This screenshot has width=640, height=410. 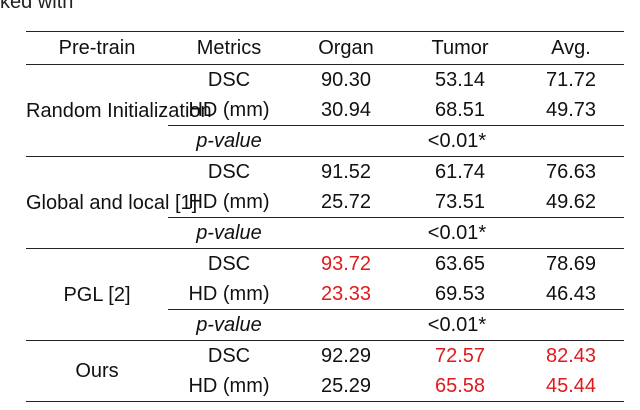 I want to click on avg-value: 49.62, so click(x=571, y=202).